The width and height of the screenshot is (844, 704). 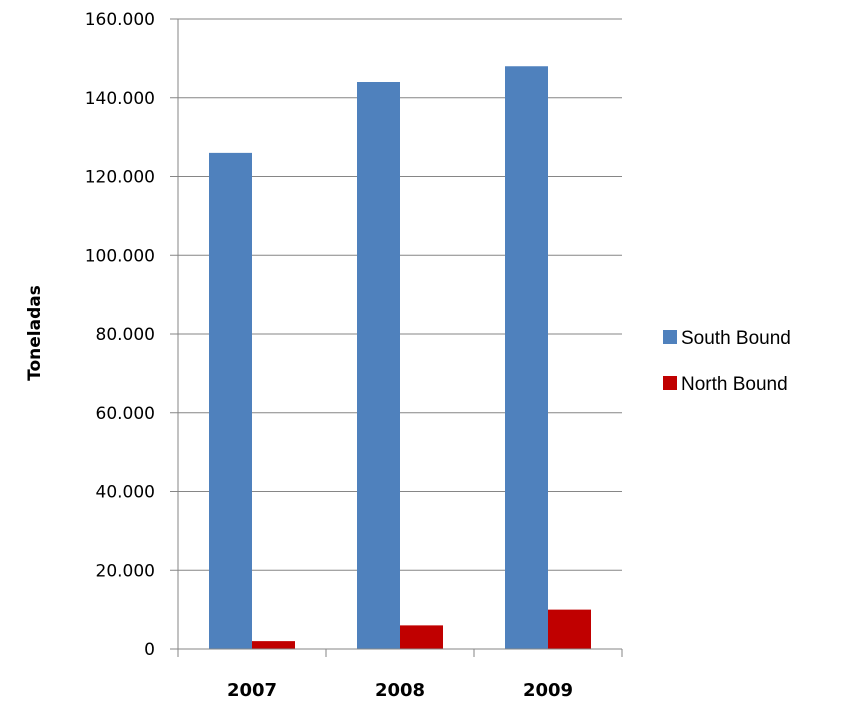 What do you see at coordinates (400, 675) in the screenshot?
I see `x-axis-ticks: 2007 2008 2009` at bounding box center [400, 675].